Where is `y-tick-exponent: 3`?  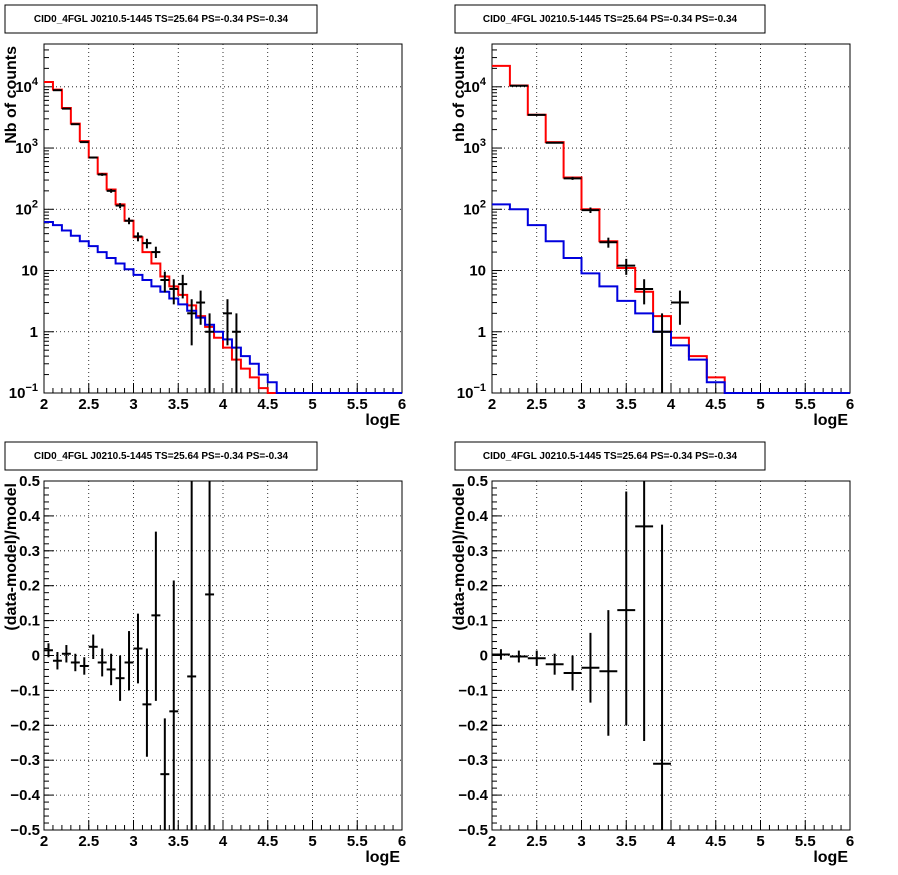
y-tick-exponent: 3 is located at coordinates (483, 143).